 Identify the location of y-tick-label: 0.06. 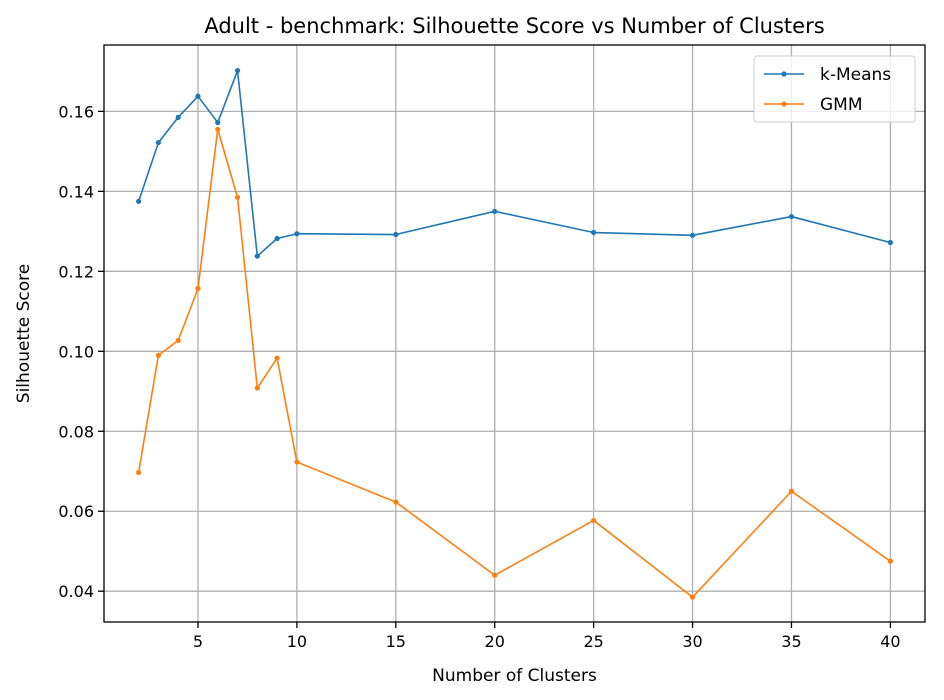
(76, 511).